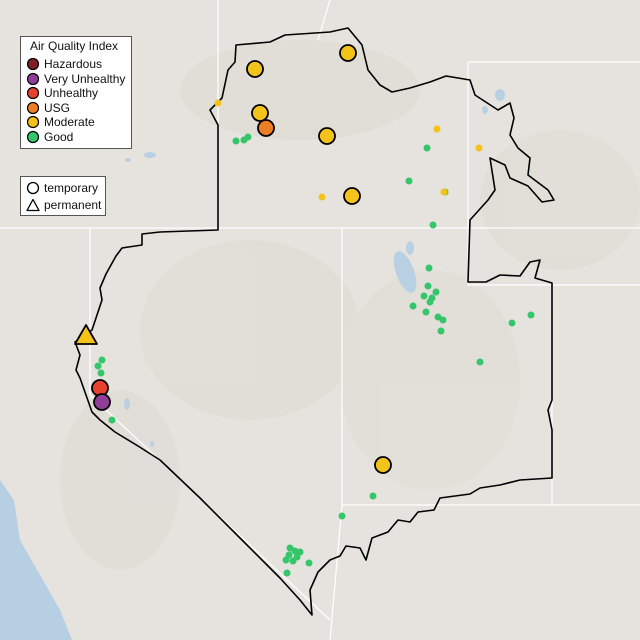 This screenshot has width=640, height=640. Describe the element at coordinates (85, 78) in the screenshot. I see `legend-label: Very Unhealthy` at that location.